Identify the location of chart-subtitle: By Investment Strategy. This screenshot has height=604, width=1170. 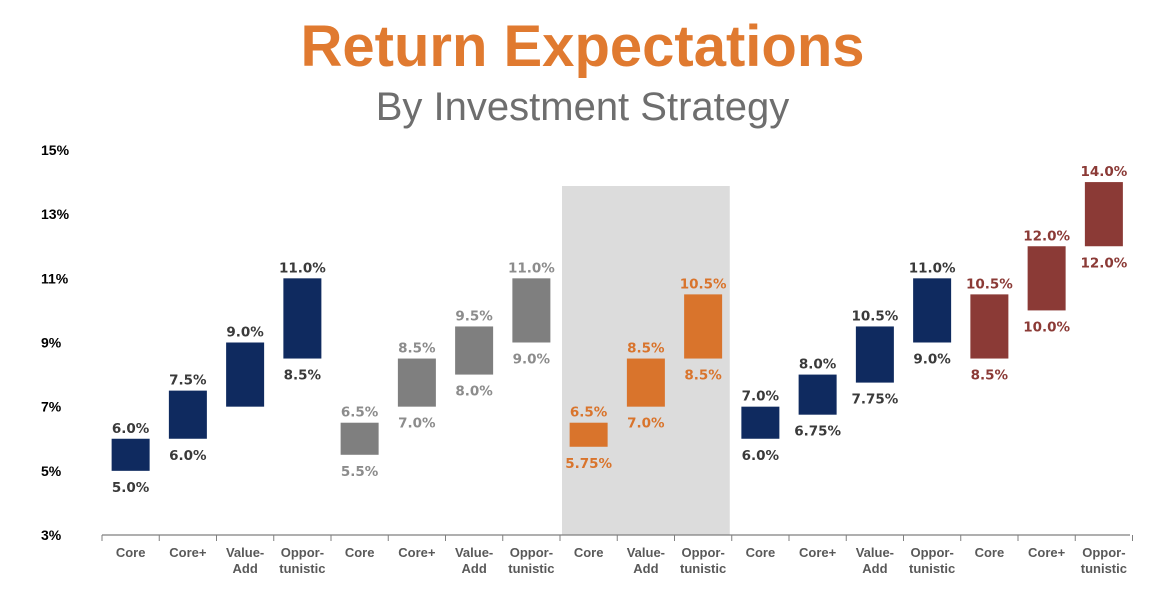
(582, 107).